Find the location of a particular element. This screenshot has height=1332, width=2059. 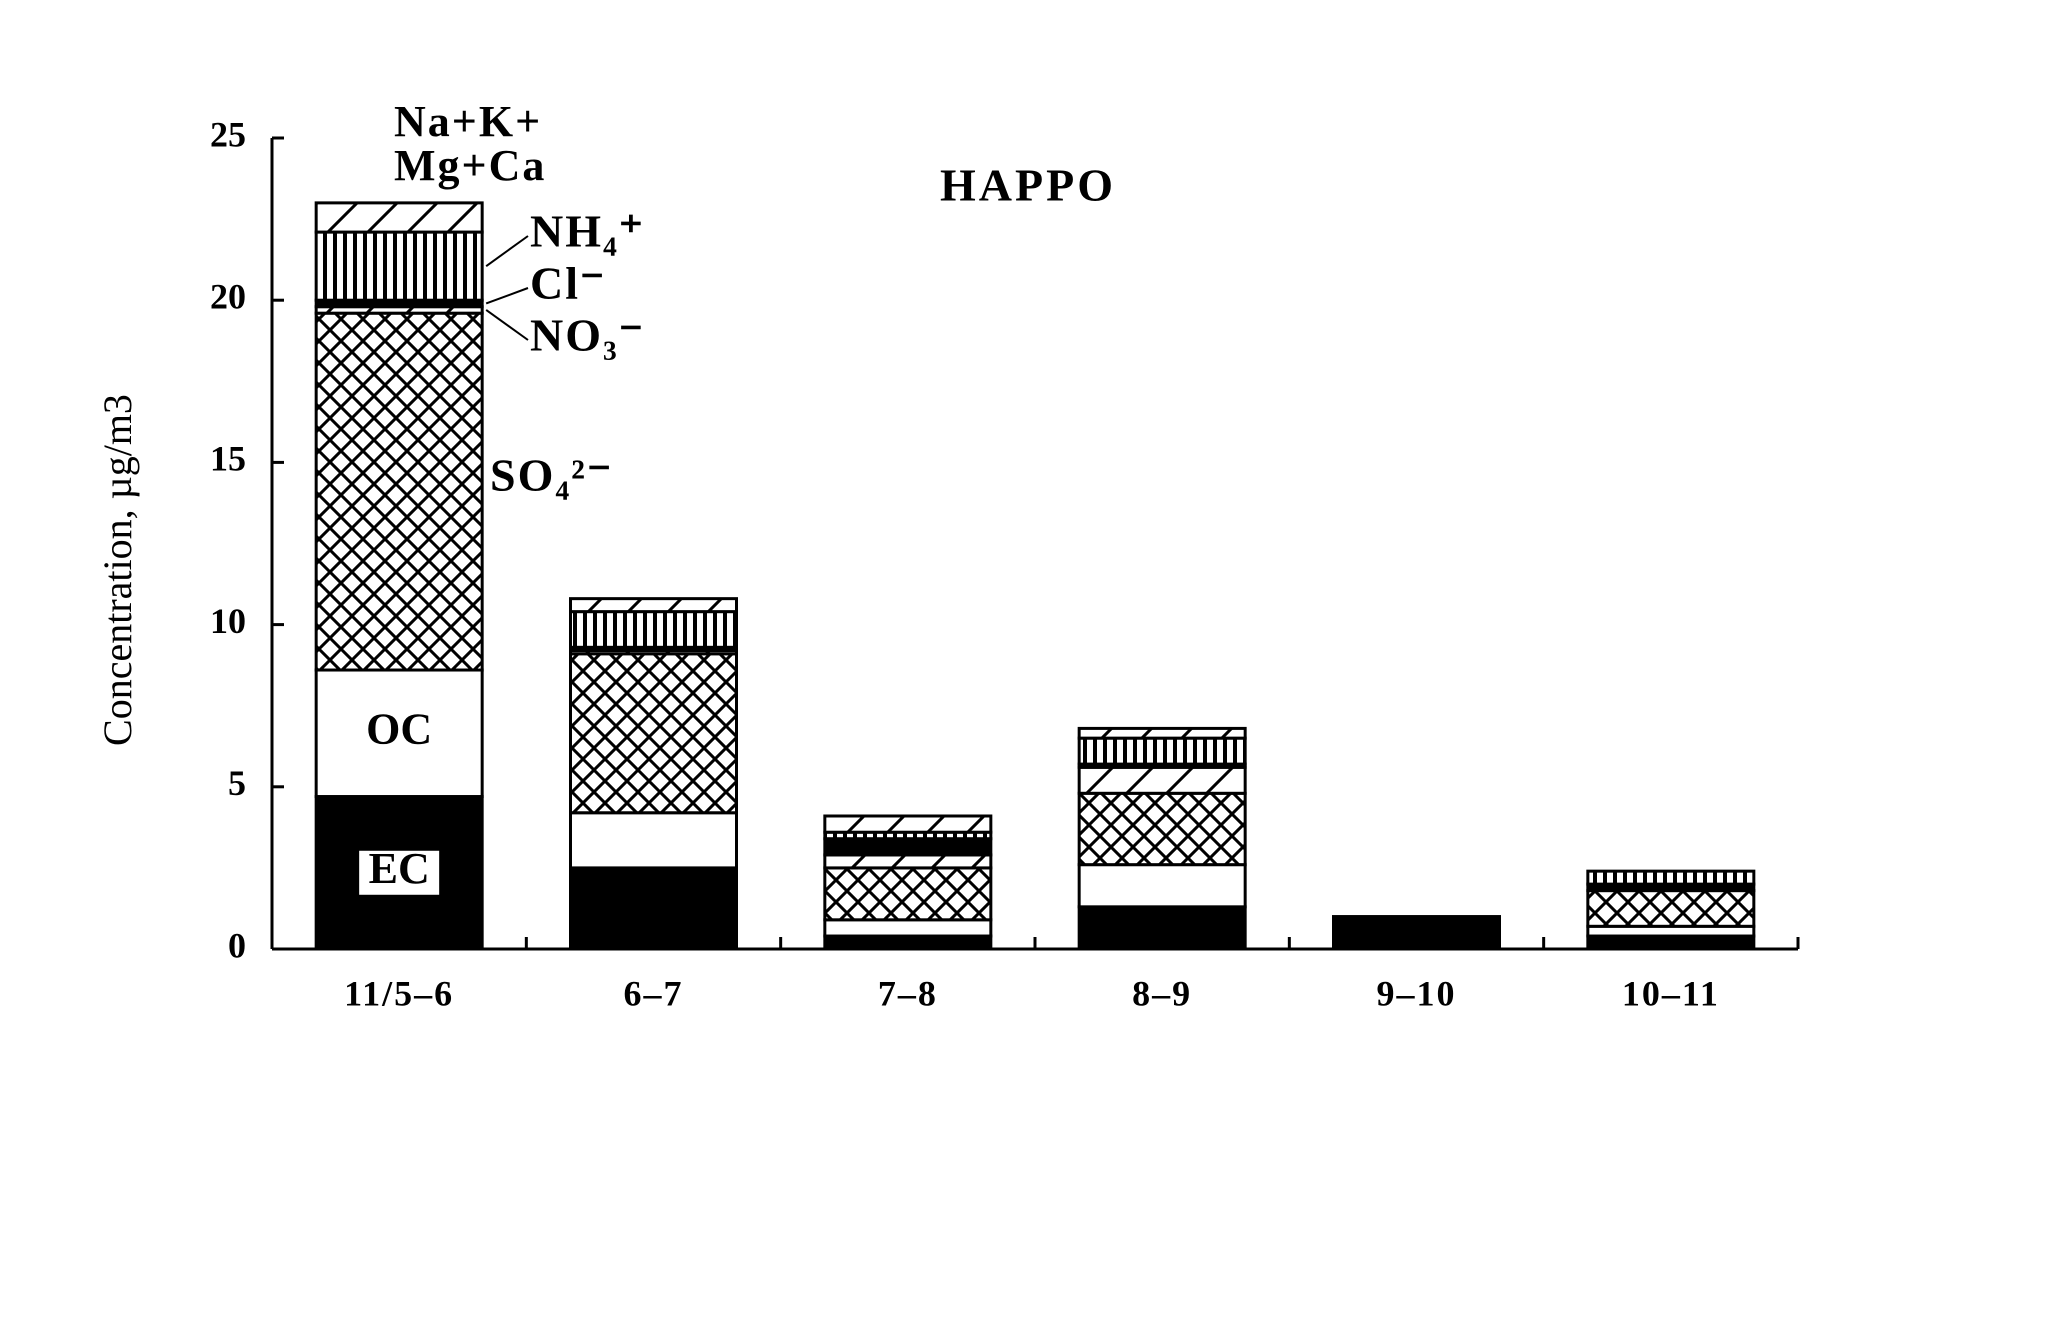

series-label: Cl⁻ is located at coordinates (568, 283).